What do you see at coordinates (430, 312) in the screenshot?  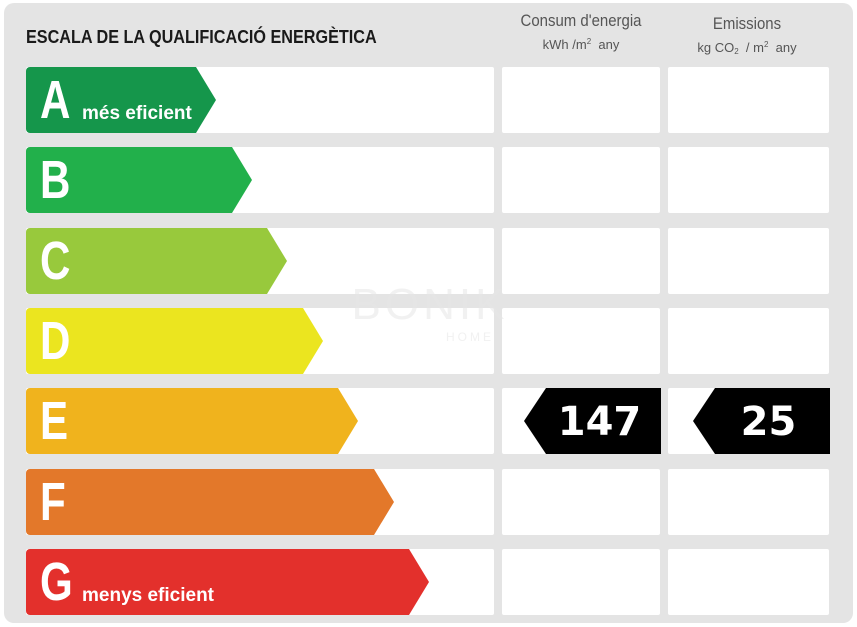 I see `watermark: BONIK HOME` at bounding box center [430, 312].